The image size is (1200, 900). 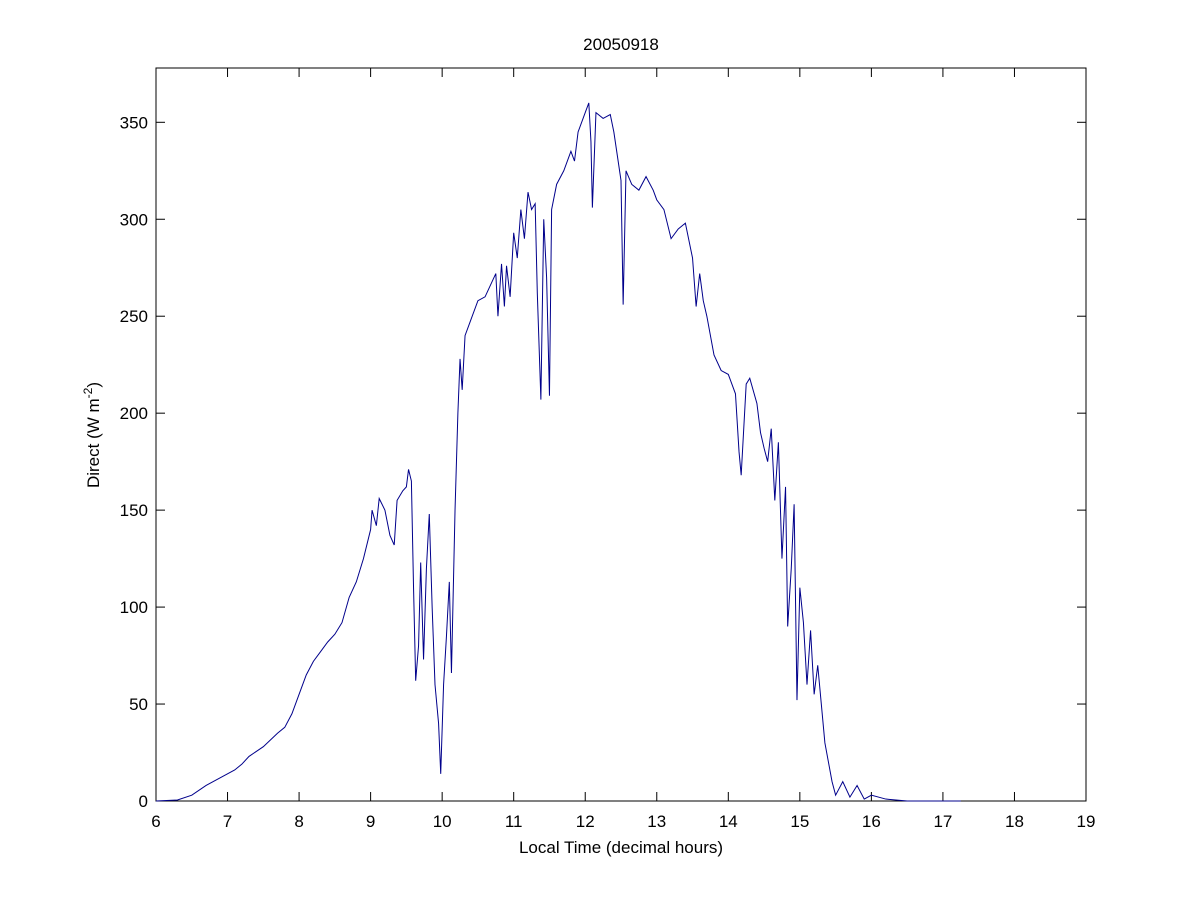 I want to click on x-tick-label: 12, so click(x=585, y=821).